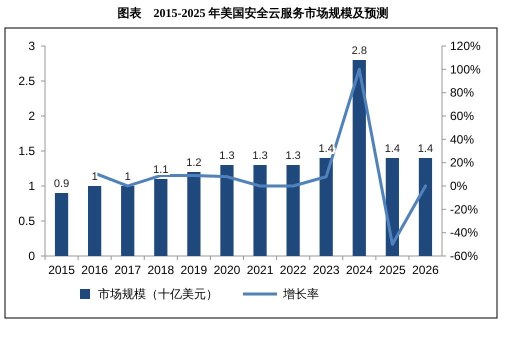  Describe the element at coordinates (94, 270) in the screenshot. I see `x-tick-label: 2016` at that location.